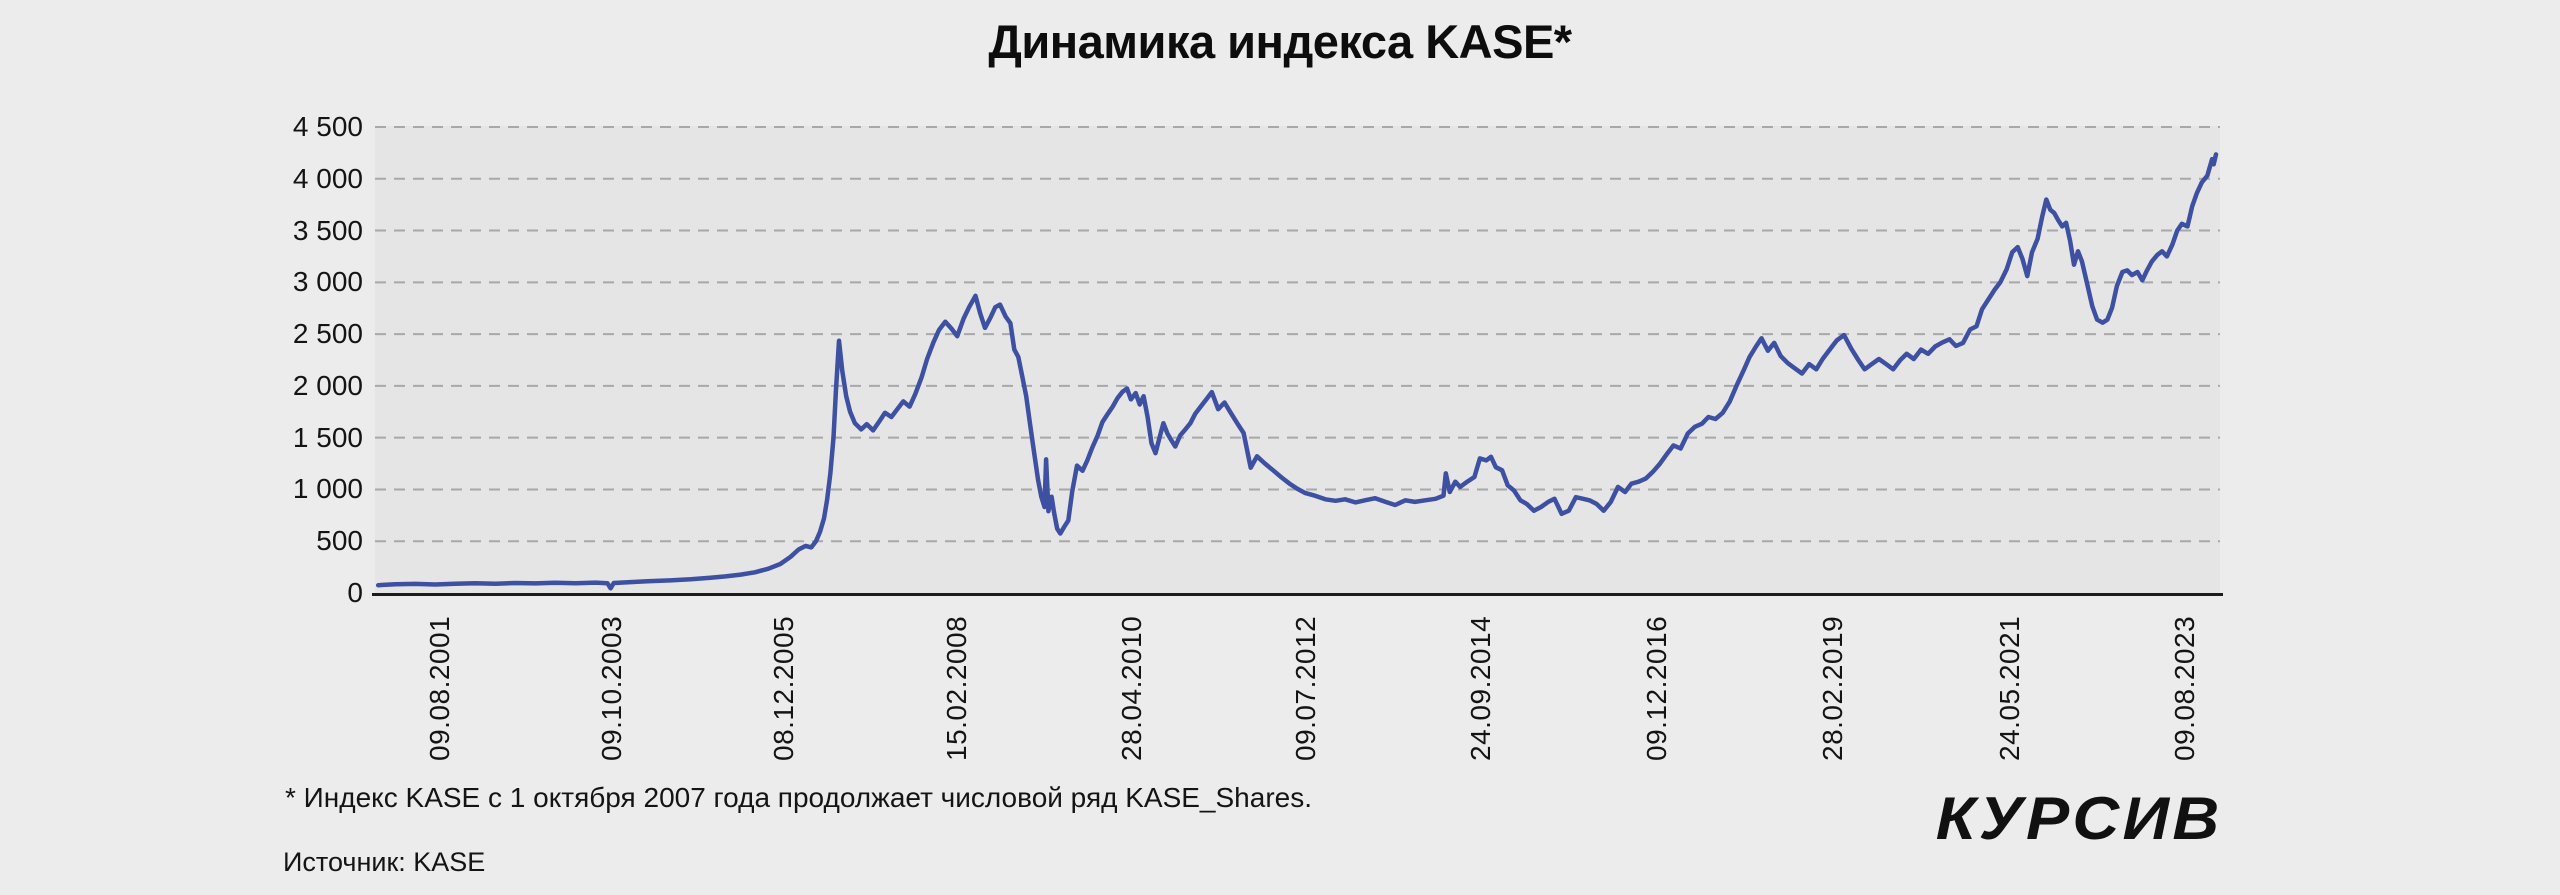  Describe the element at coordinates (327, 437) in the screenshot. I see `y-tick-label: 1 500` at that location.